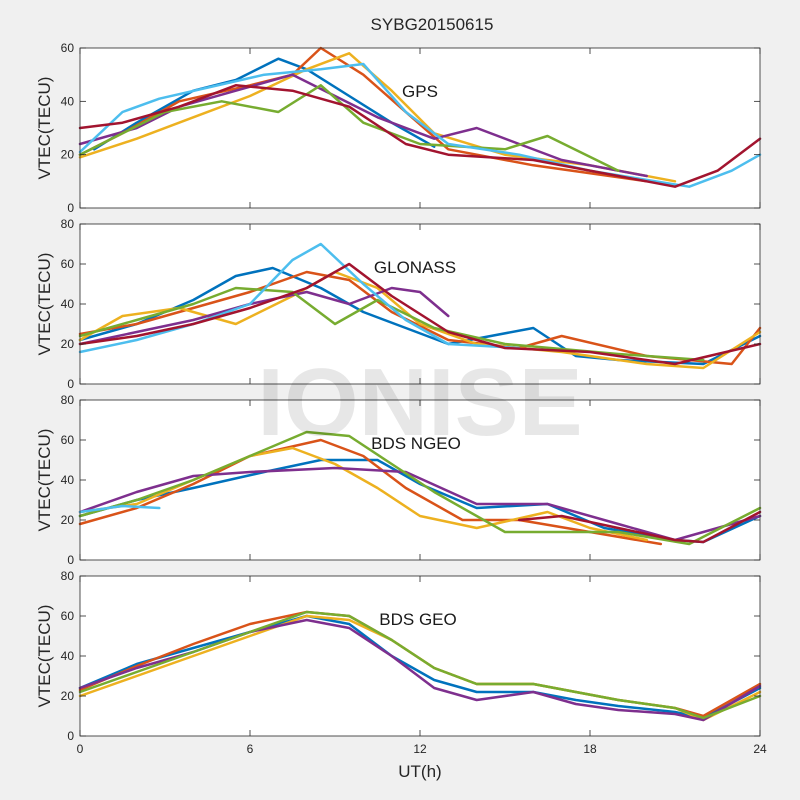 The height and width of the screenshot is (800, 800). Describe the element at coordinates (590, 749) in the screenshot. I see `x-tick-label: 18` at that location.